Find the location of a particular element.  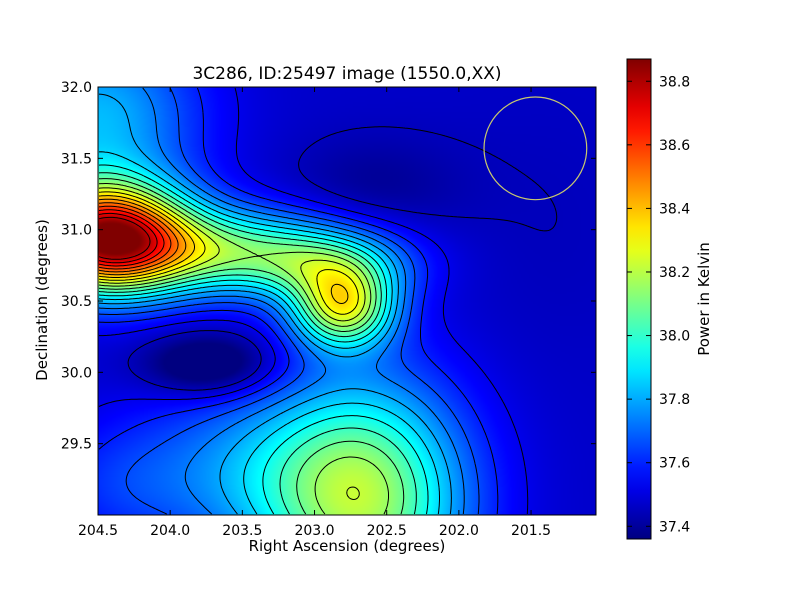

x-tick-label: 202.0 is located at coordinates (459, 531).